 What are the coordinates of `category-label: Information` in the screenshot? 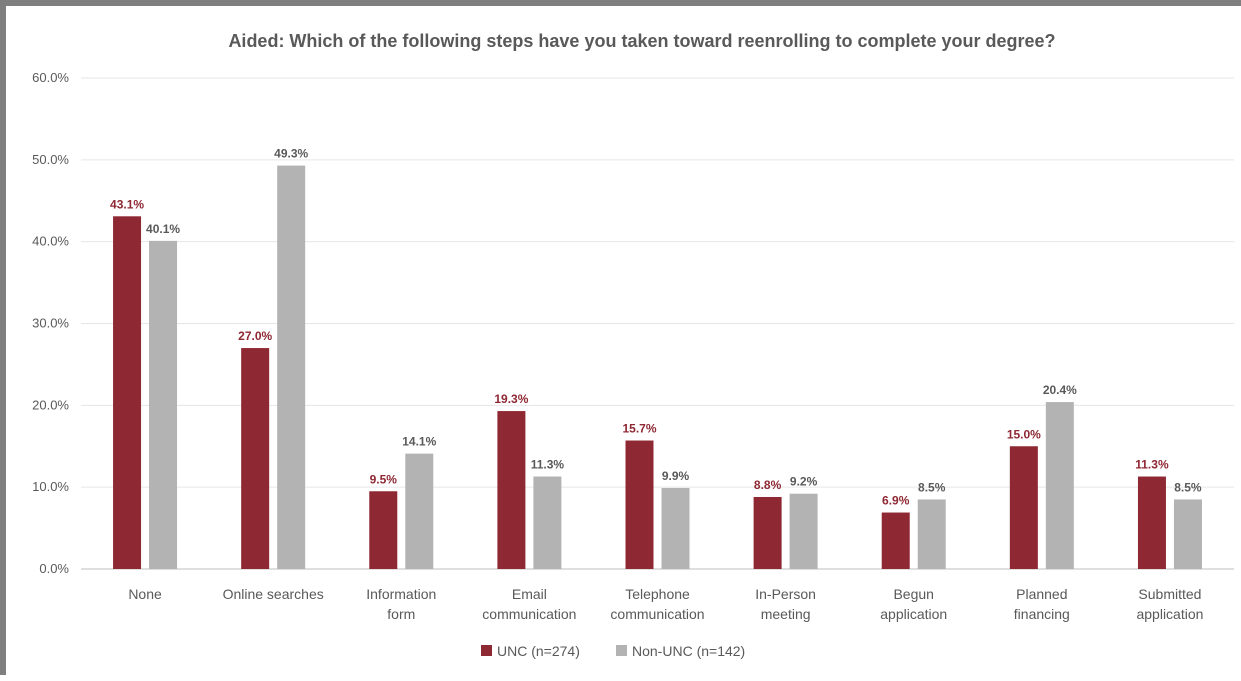 It's located at (401, 594).